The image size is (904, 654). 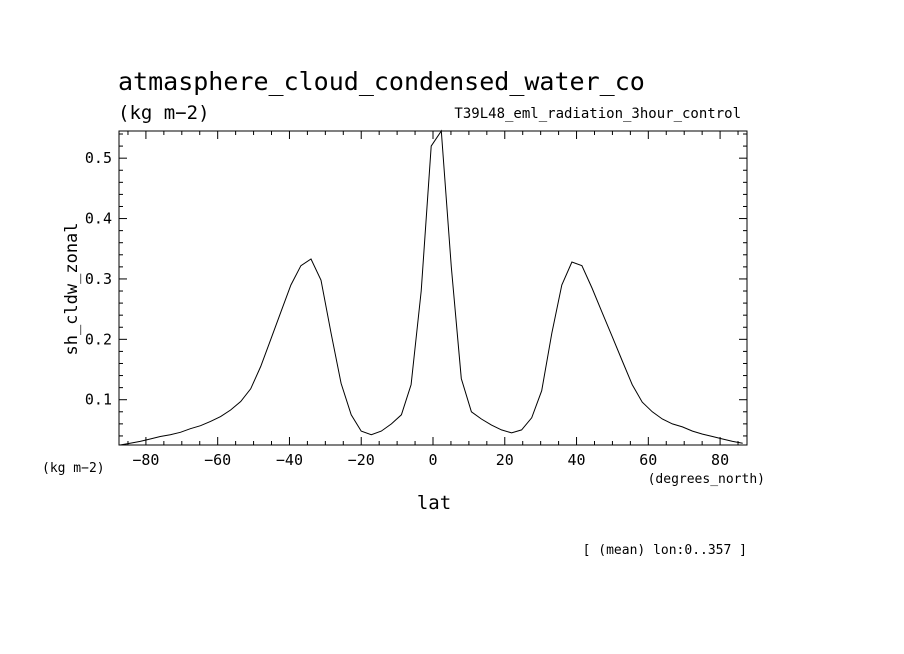 I want to click on y-axis-units: (kg m−2), so click(x=73, y=468).